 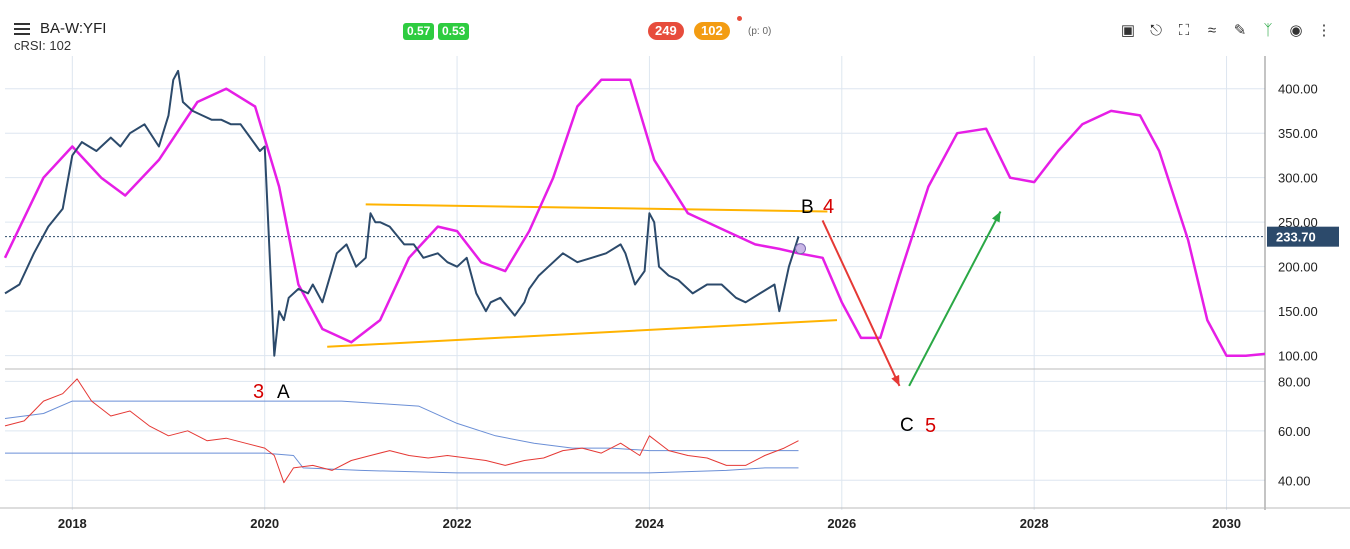 What do you see at coordinates (760, 31) in the screenshot?
I see `p-note: (p: 0)` at bounding box center [760, 31].